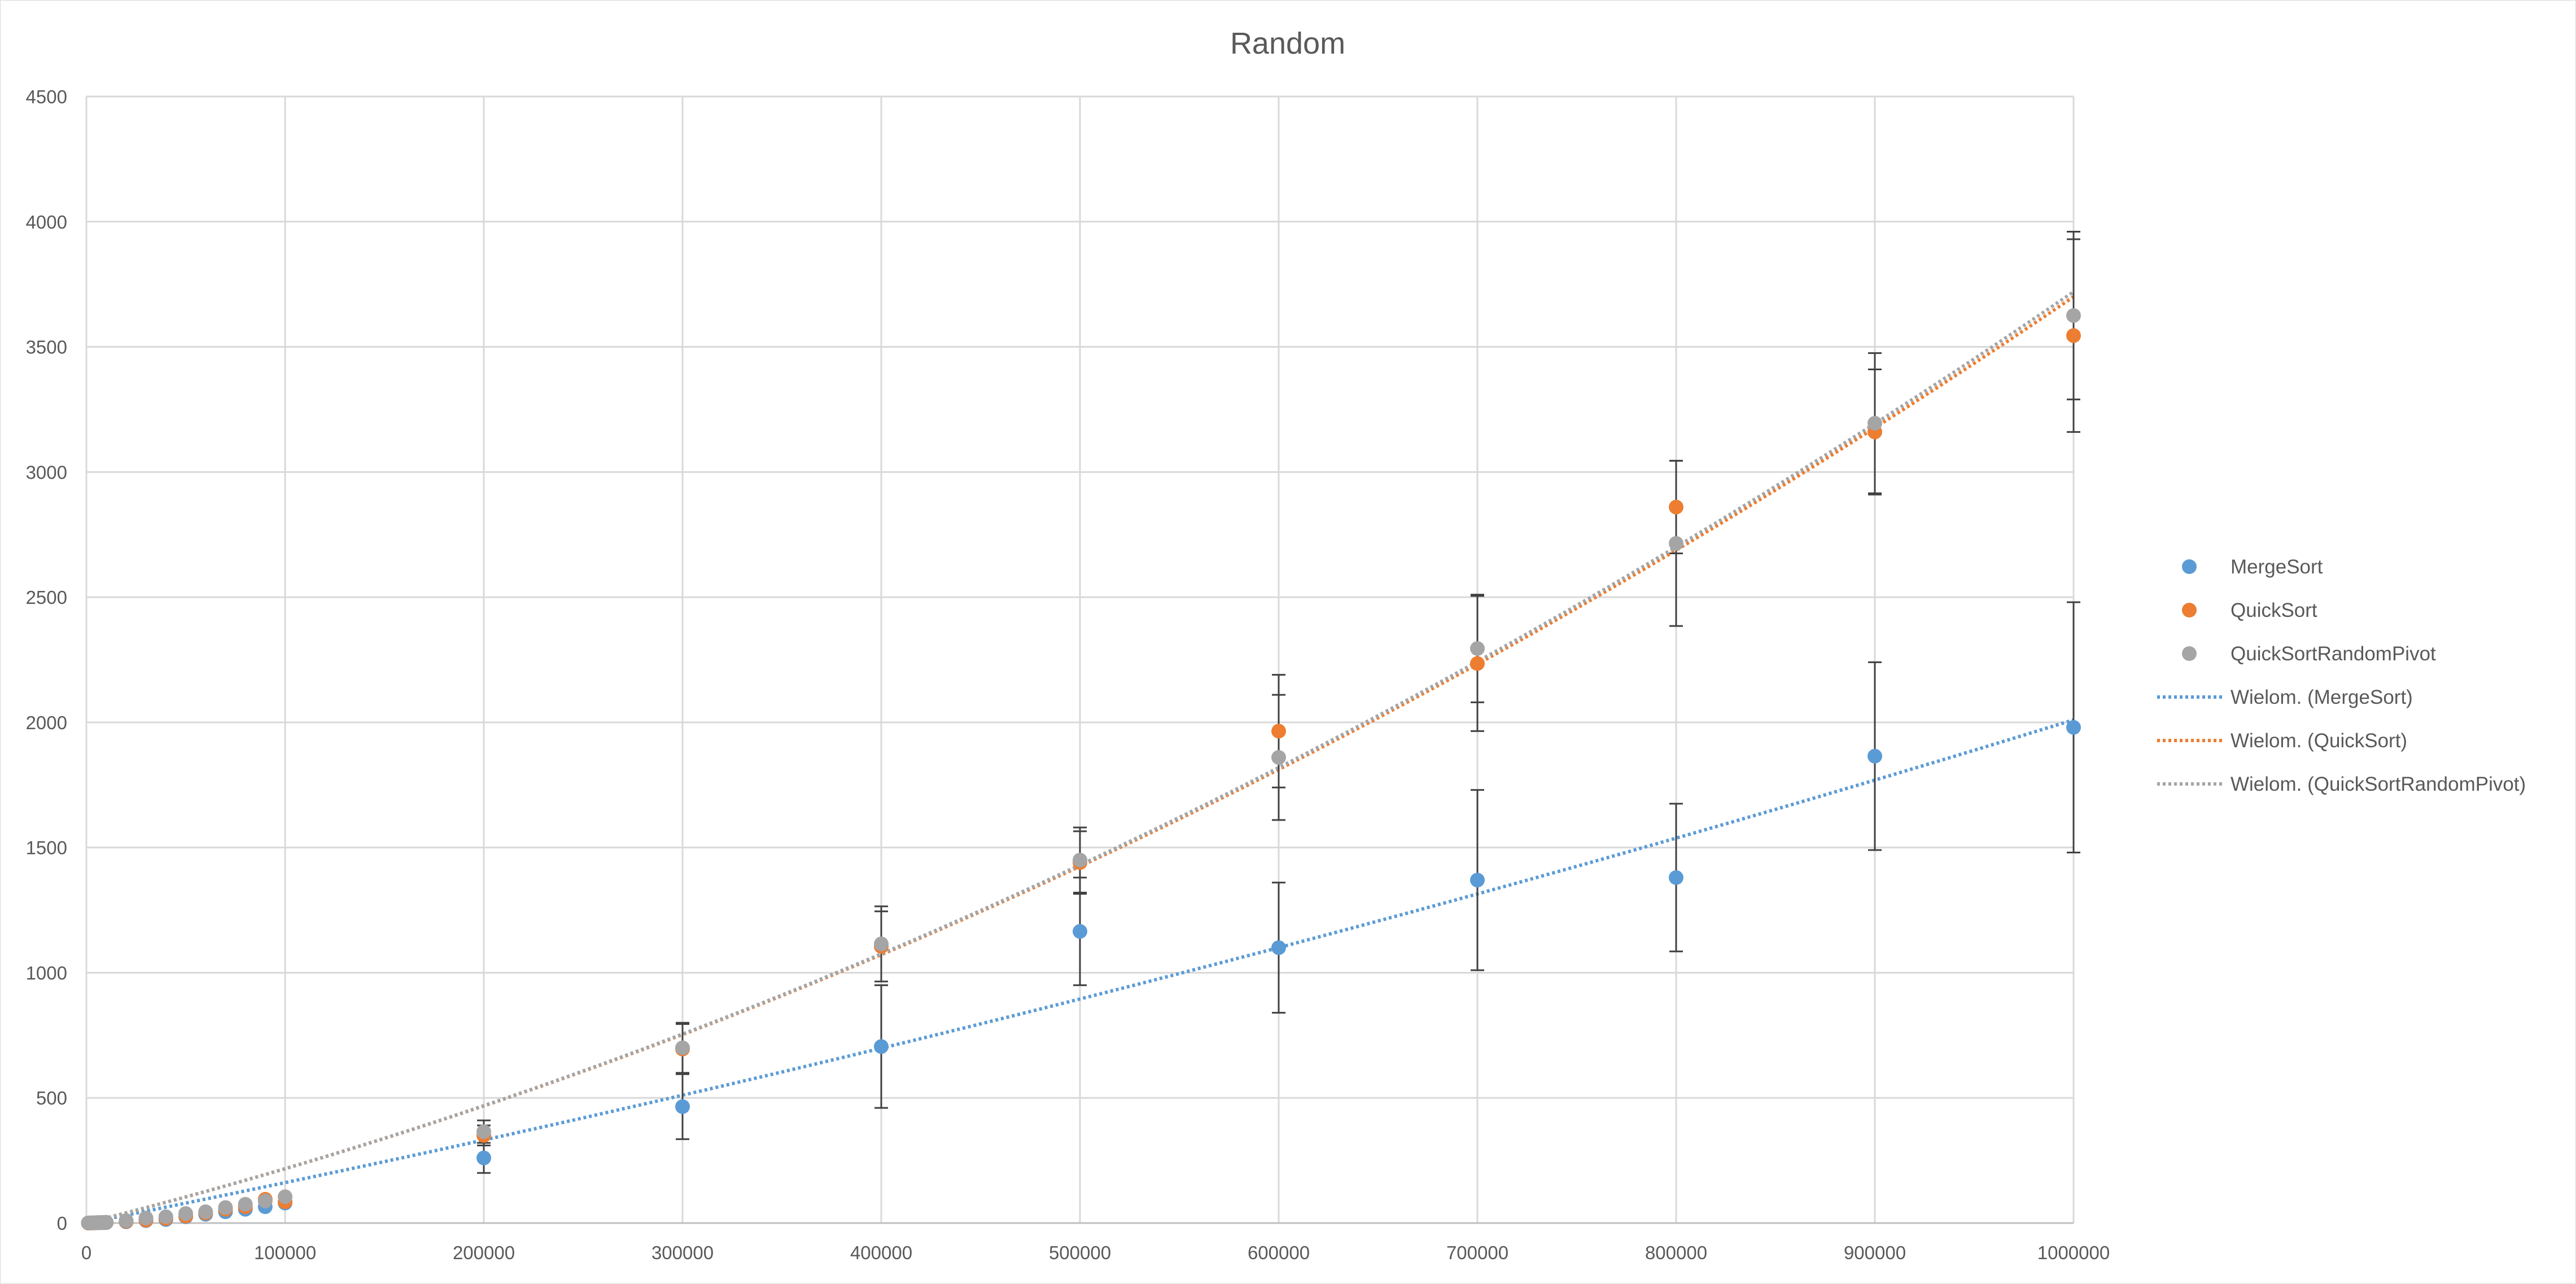 Image resolution: width=2576 pixels, height=1284 pixels. Describe the element at coordinates (1676, 1252) in the screenshot. I see `x-tick-label: 800000` at that location.